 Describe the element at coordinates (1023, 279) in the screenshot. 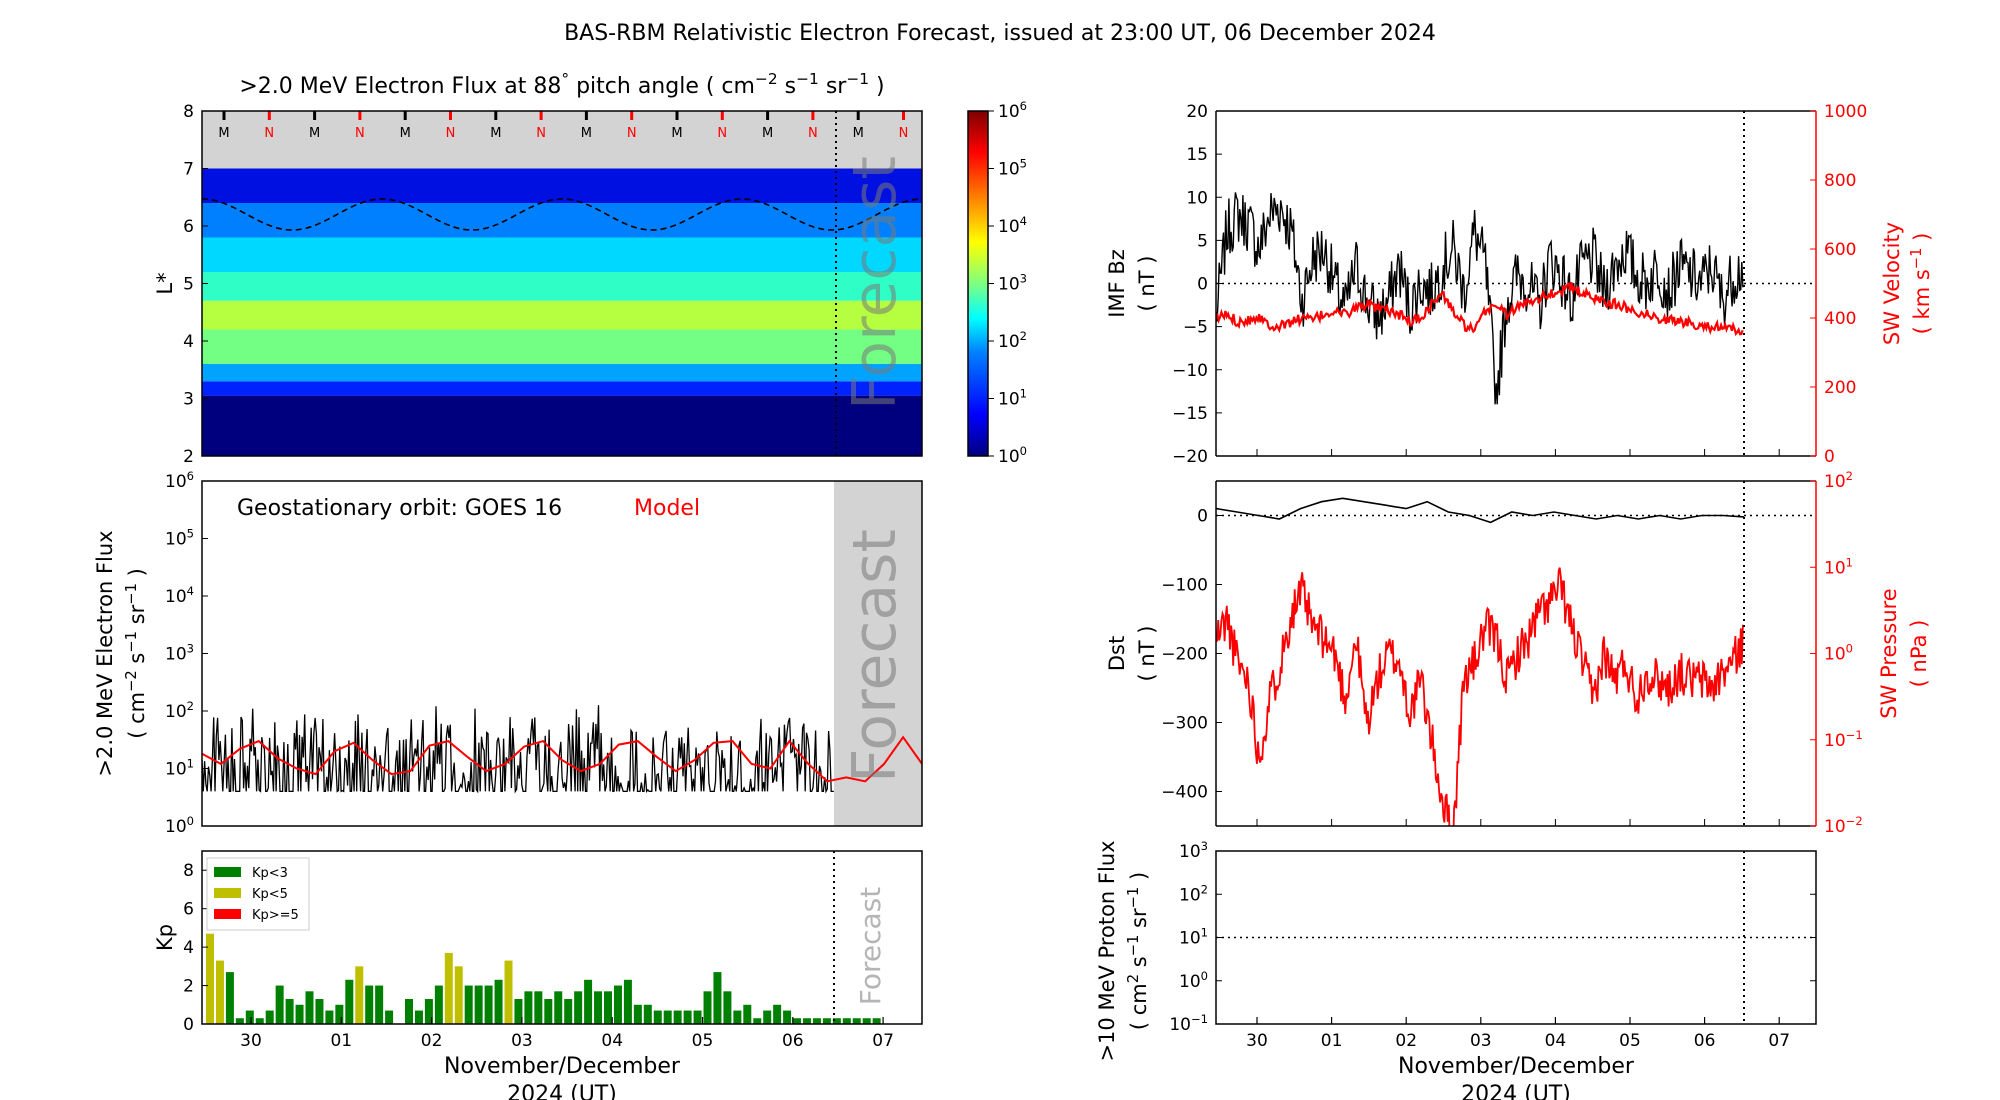

I see `colorbar-tick-label-exp: 3` at that location.